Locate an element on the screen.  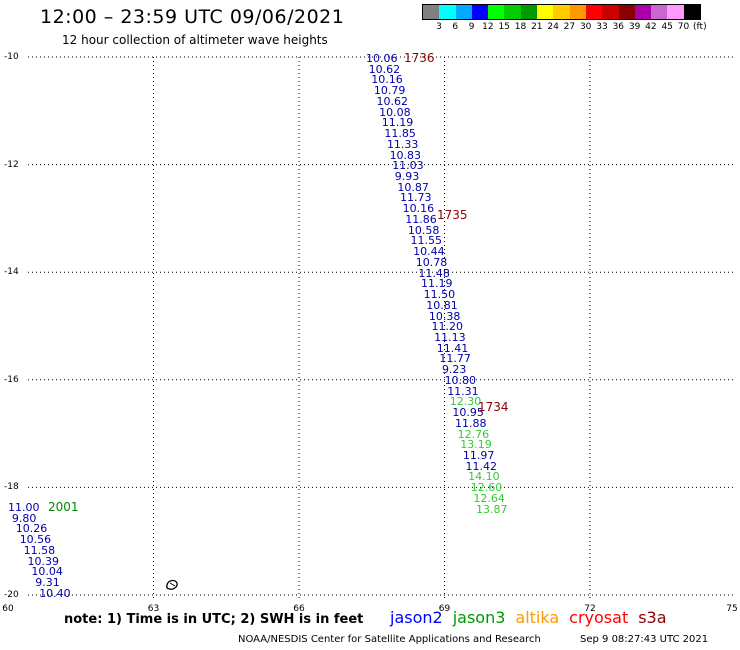
latitude-label: -16 is located at coordinates (11, 379).